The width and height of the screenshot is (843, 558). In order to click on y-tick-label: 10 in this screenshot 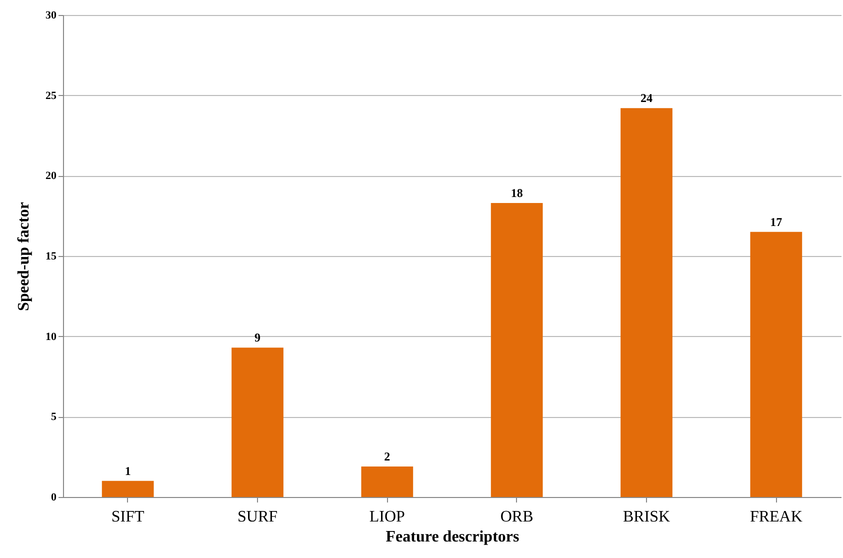, I will do `click(51, 336)`.